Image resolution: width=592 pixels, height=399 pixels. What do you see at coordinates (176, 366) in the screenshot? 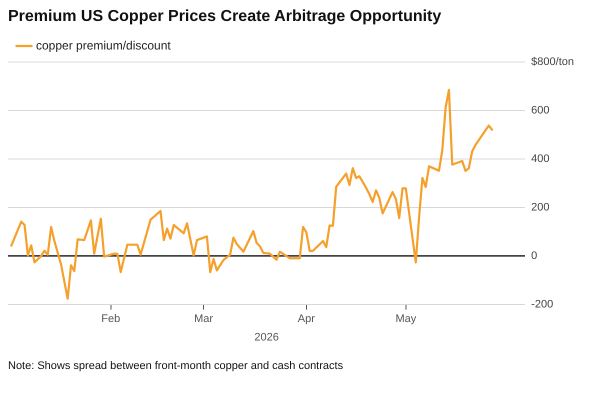
I see `text: Note: Shows spread between front-month copper and cash contracts` at bounding box center [176, 366].